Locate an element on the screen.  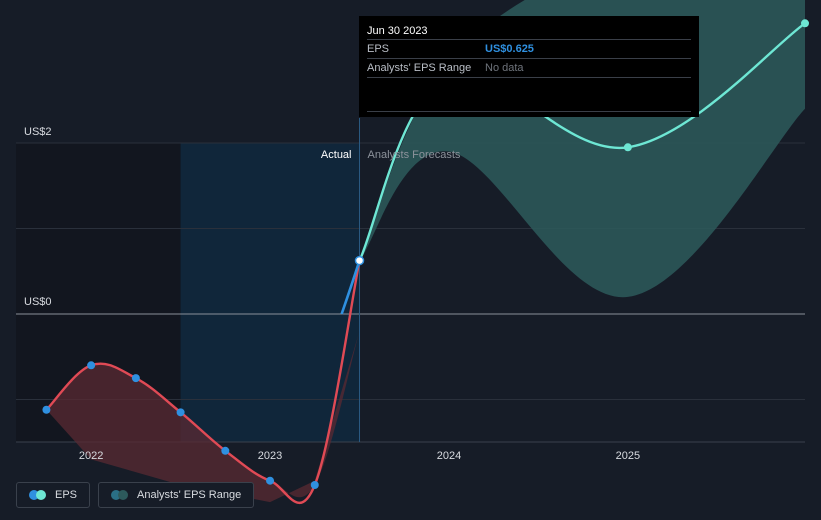
tooltip-row-range: Analysts' EPS Range No data is located at coordinates (529, 68).